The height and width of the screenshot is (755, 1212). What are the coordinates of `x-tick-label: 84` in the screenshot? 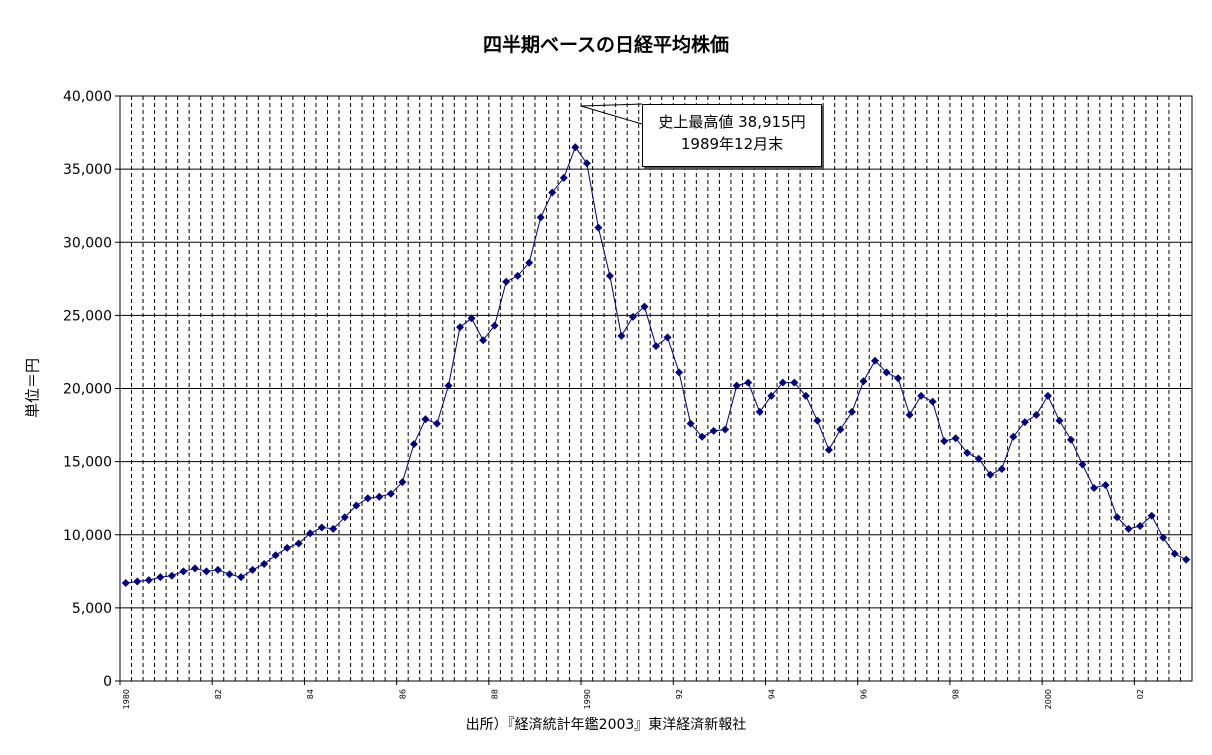 It's located at (310, 694).